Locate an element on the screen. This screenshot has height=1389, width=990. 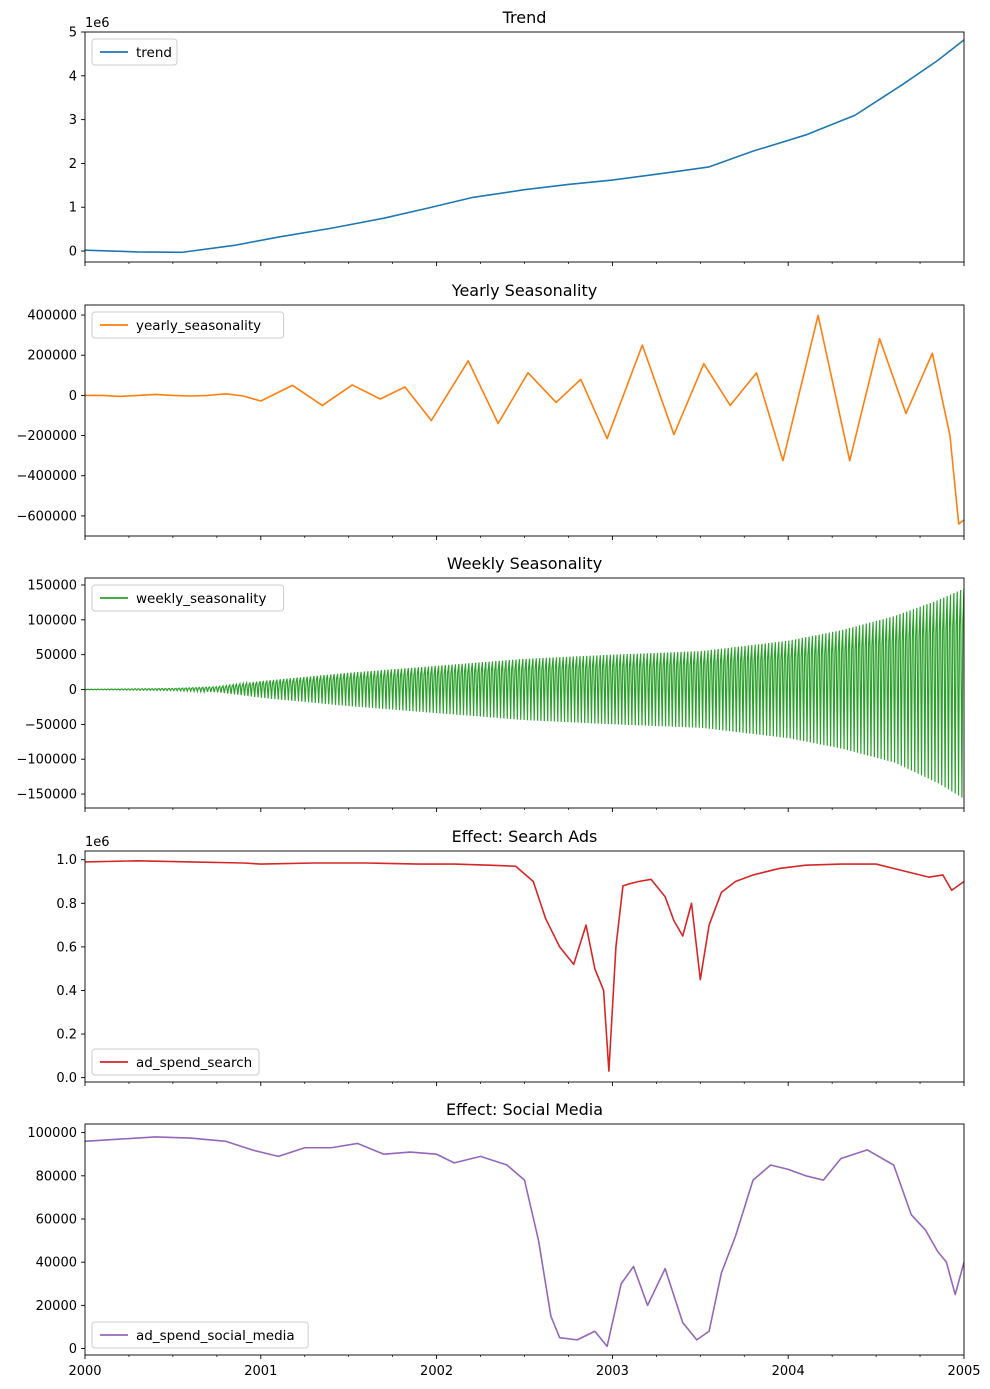
social-media-ytick-label: 20000 is located at coordinates (56, 1306).